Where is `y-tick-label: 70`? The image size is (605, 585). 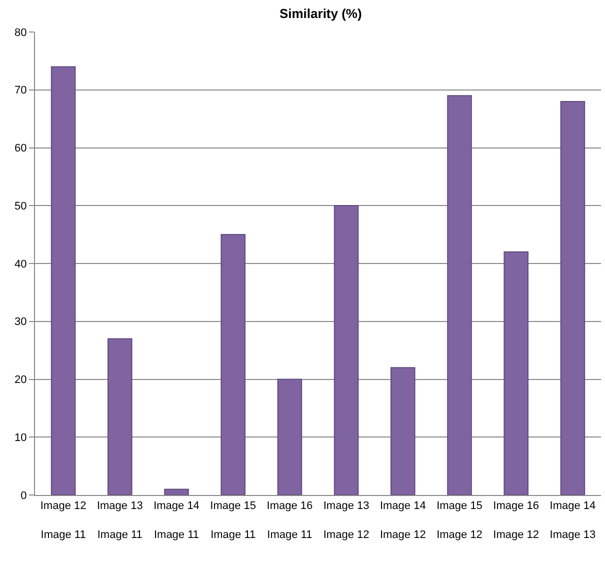
y-tick-label: 70 is located at coordinates (20, 90).